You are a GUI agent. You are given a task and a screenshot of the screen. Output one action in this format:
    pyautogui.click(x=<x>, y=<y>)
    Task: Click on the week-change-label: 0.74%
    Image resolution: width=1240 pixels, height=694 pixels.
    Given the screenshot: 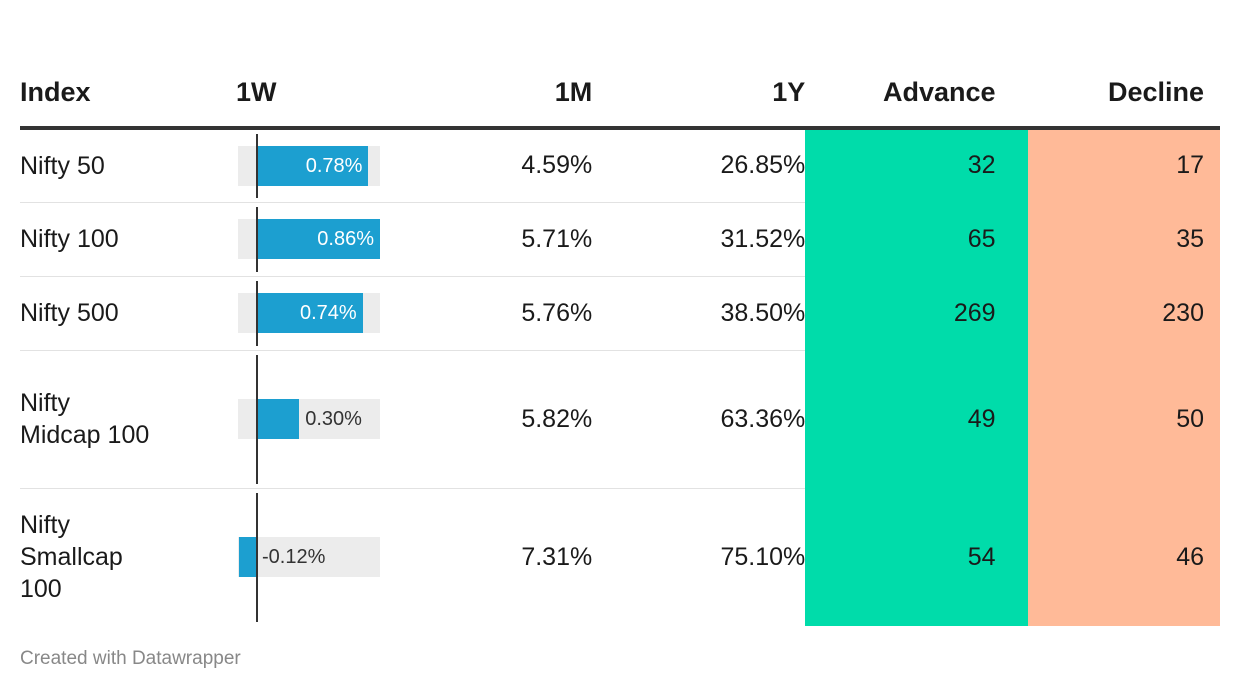 What is the action you would take?
    pyautogui.click(x=328, y=313)
    